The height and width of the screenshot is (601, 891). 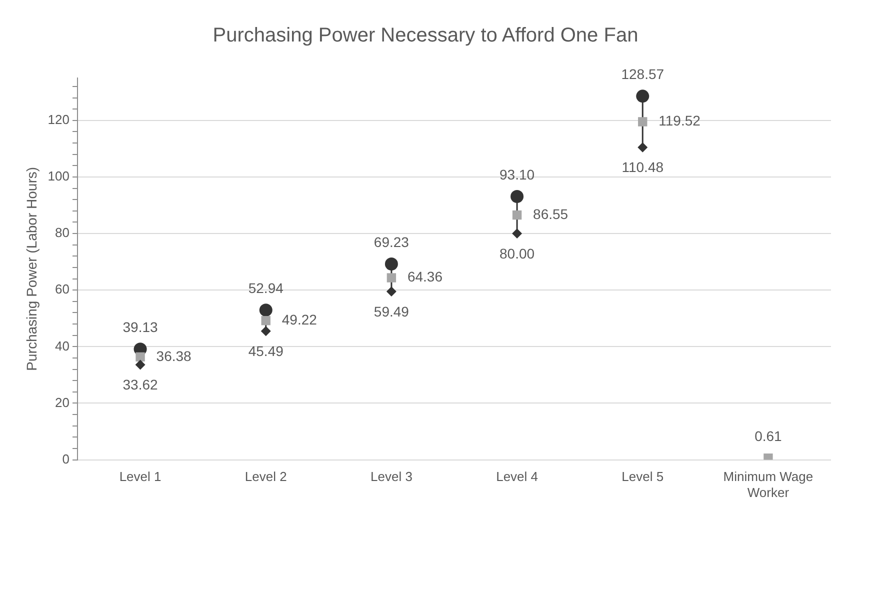 What do you see at coordinates (140, 476) in the screenshot?
I see `x-tick-label: Level 1` at bounding box center [140, 476].